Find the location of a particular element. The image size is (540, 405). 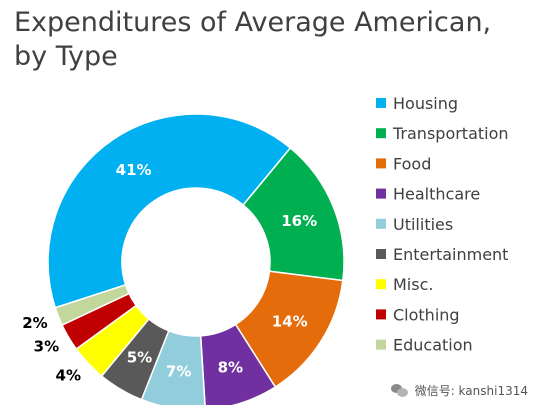

legend-swatch-entertainment is located at coordinates (381, 254).